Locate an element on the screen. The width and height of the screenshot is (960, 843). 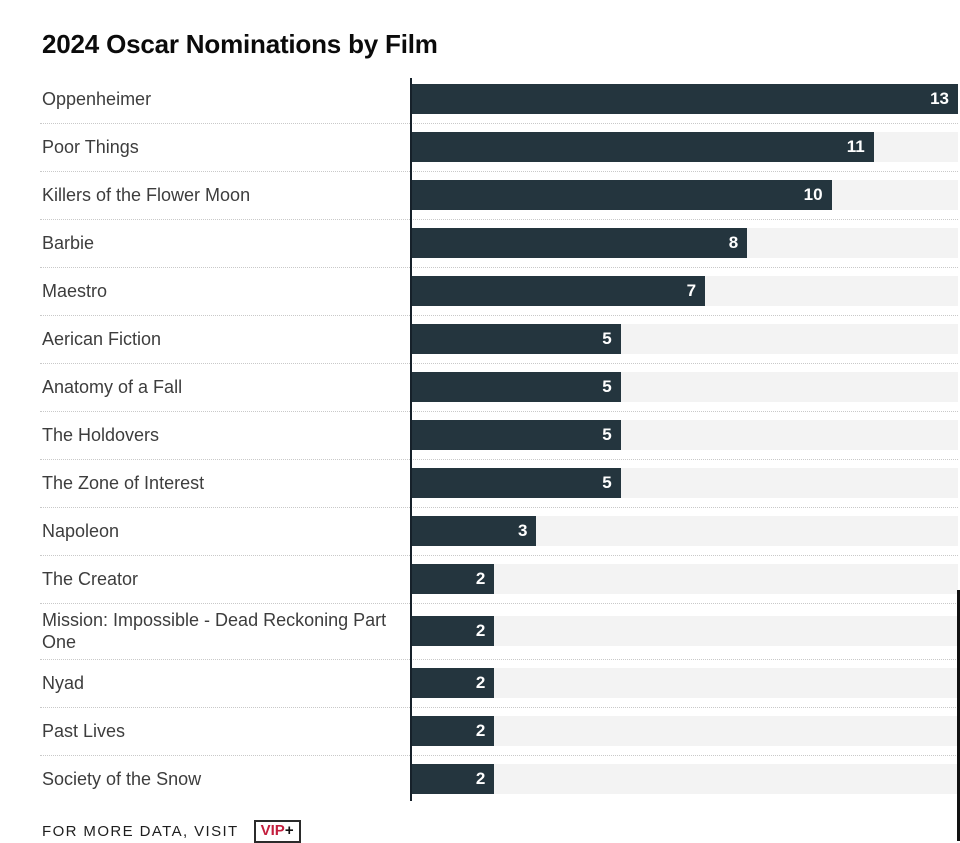
page-title: 2024 Oscar Nominations by Film is located at coordinates (240, 44).